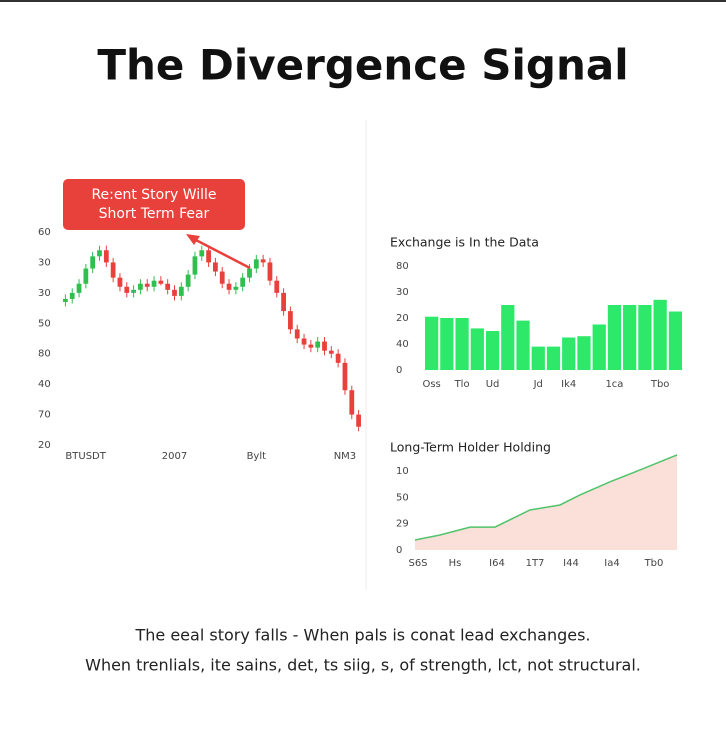  What do you see at coordinates (493, 384) in the screenshot?
I see `x-tick-label: Ud` at bounding box center [493, 384].